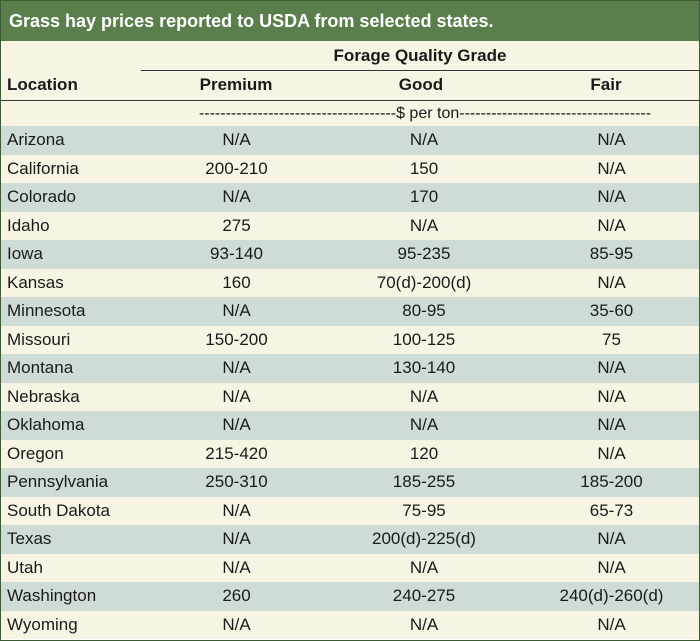 The height and width of the screenshot is (641, 700). I want to click on good-cell: 120, so click(424, 453).